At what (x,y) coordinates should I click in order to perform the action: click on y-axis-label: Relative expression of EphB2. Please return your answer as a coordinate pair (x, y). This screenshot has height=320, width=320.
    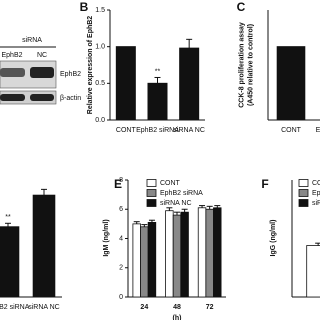
    Looking at the image, I should click on (90, 65).